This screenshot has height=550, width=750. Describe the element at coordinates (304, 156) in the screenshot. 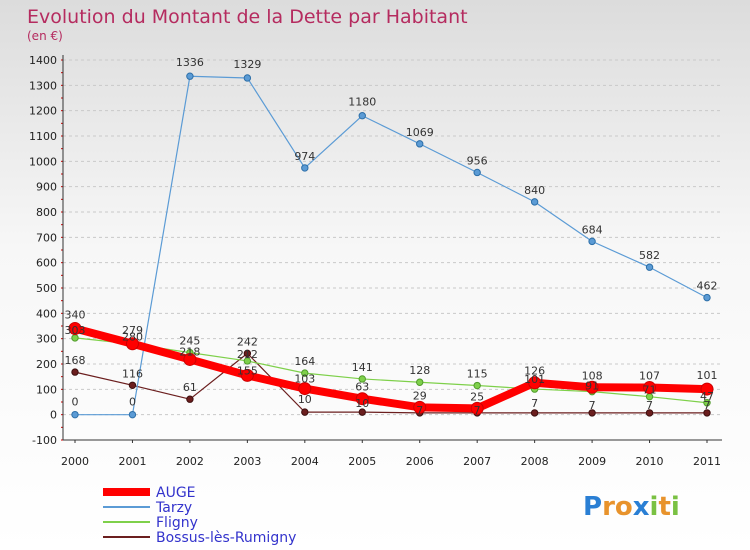

I see `data-label: 974` at that location.